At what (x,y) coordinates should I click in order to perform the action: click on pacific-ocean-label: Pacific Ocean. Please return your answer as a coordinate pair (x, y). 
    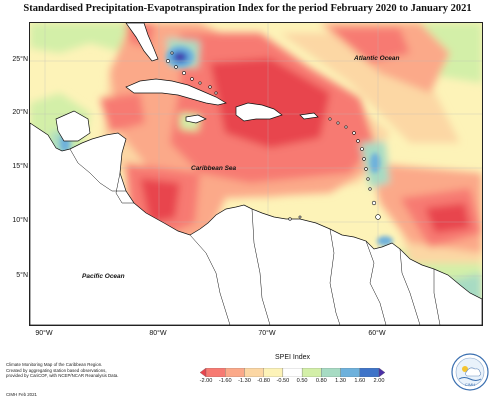
    Looking at the image, I should click on (103, 276).